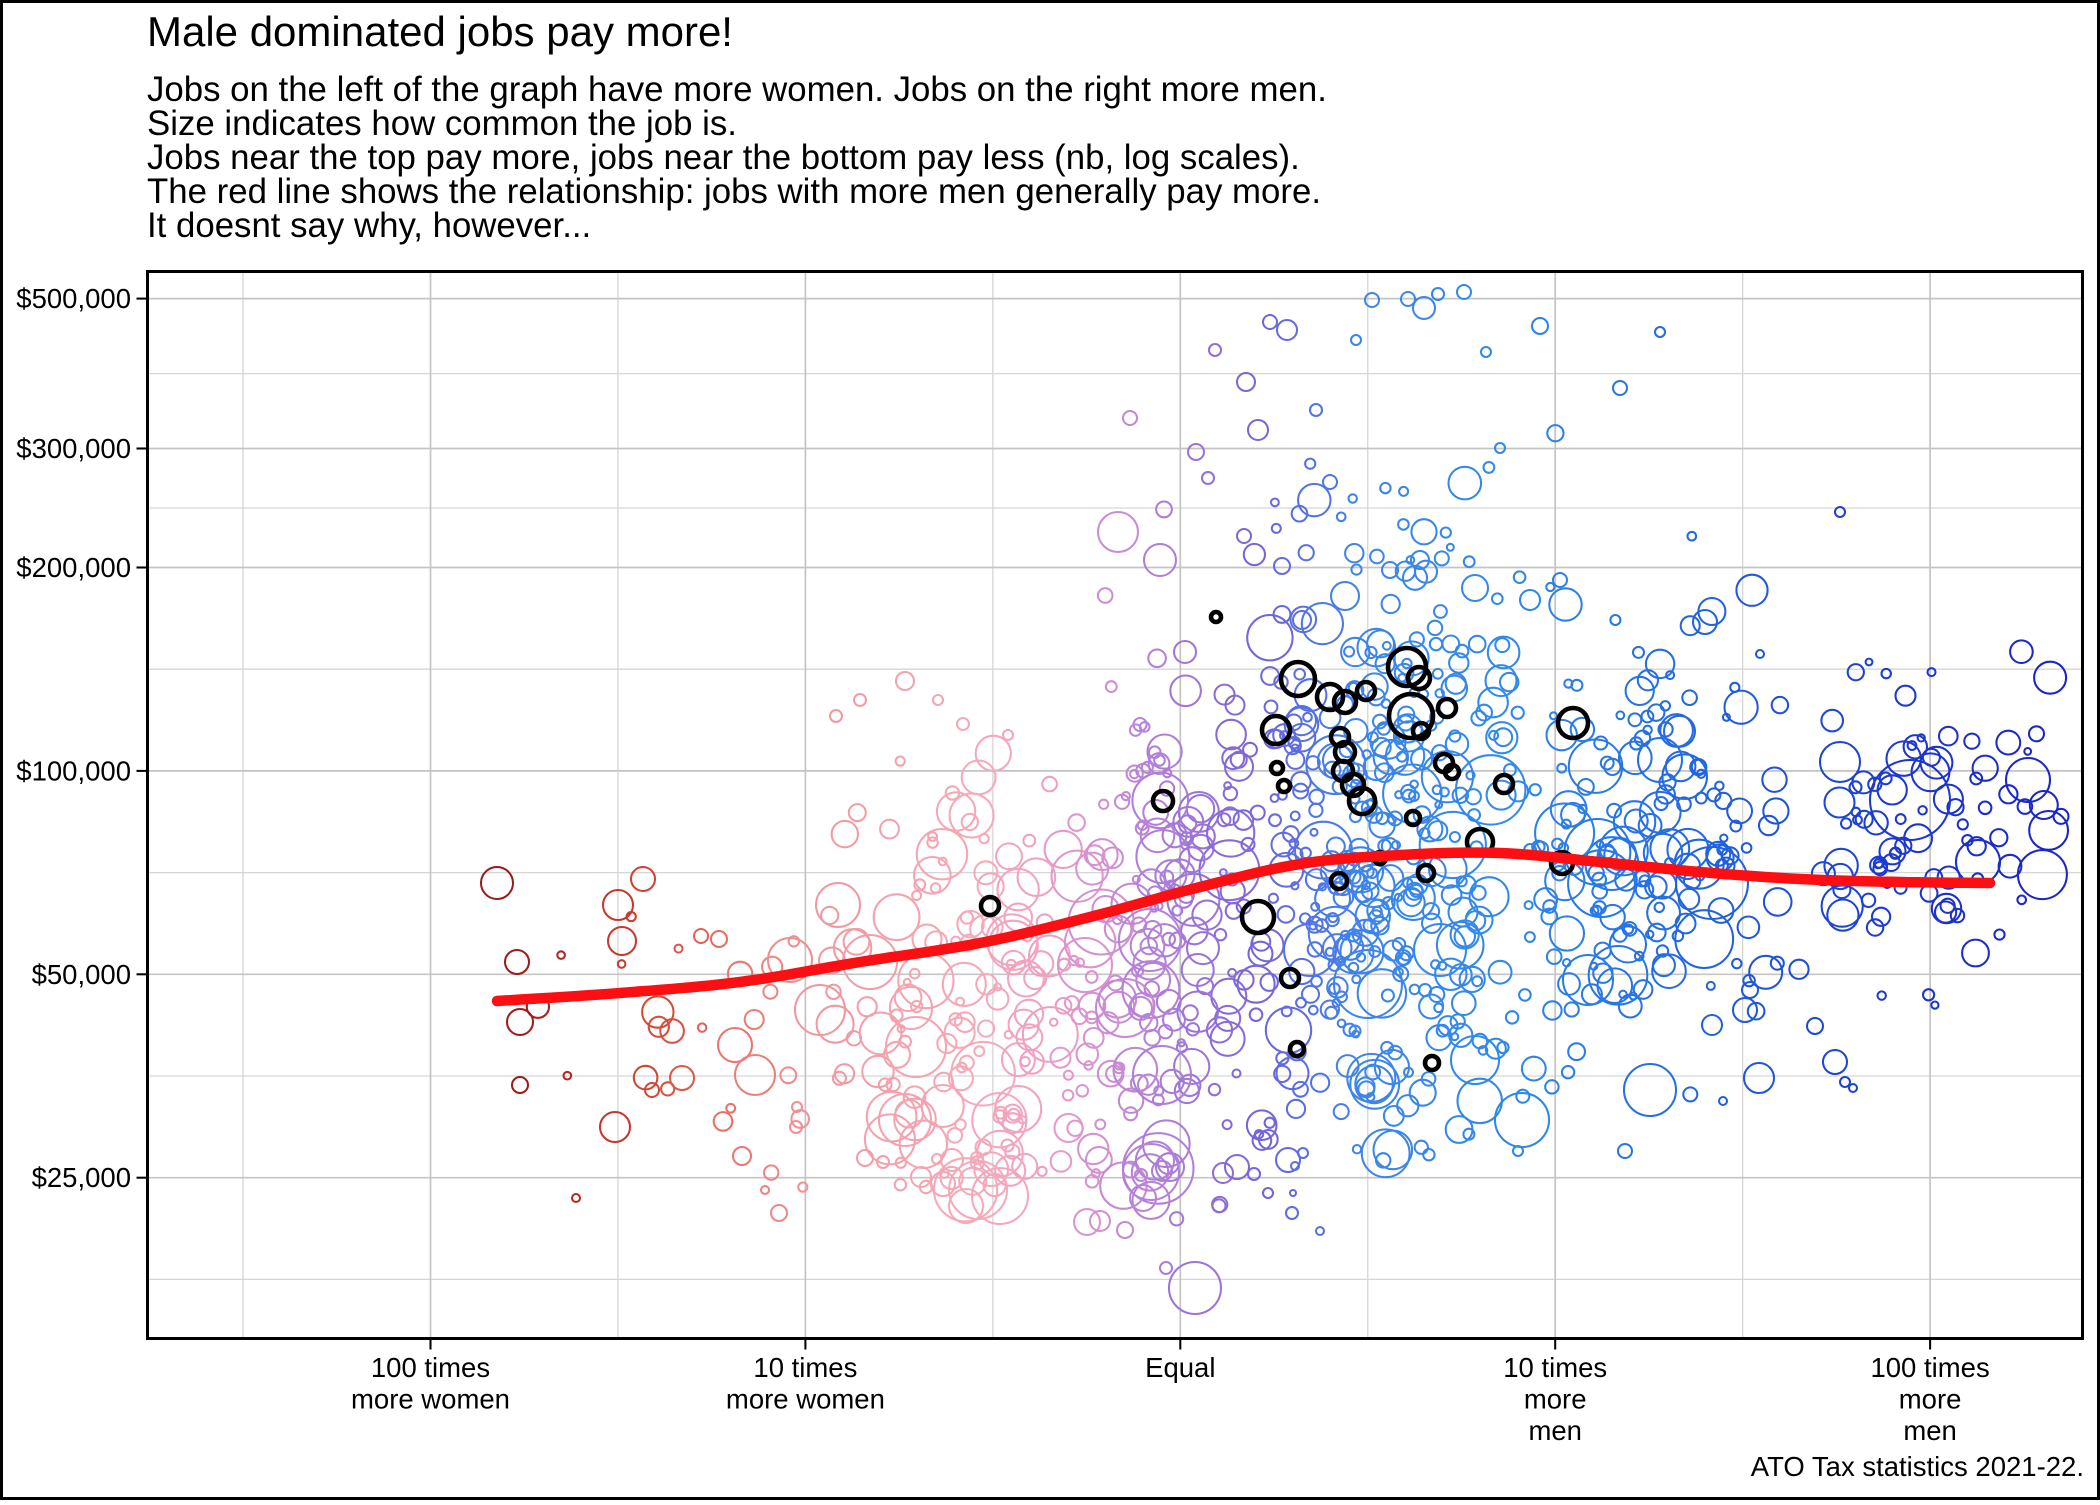 The height and width of the screenshot is (1505, 2100). I want to click on svg-text: $50,000, so click(81, 974).